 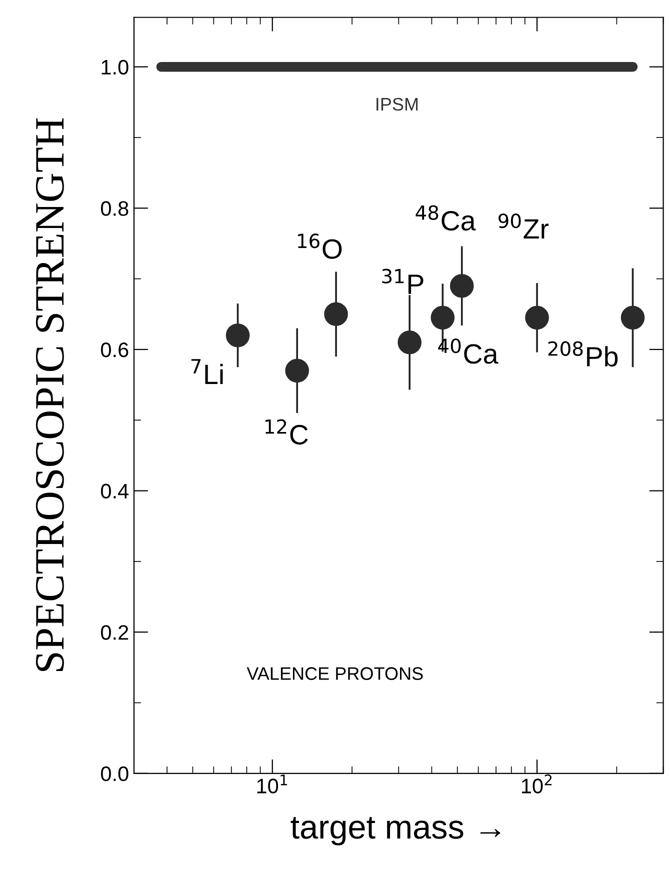 I want to click on annotation: $^{48}$Ca, so click(x=446, y=218).